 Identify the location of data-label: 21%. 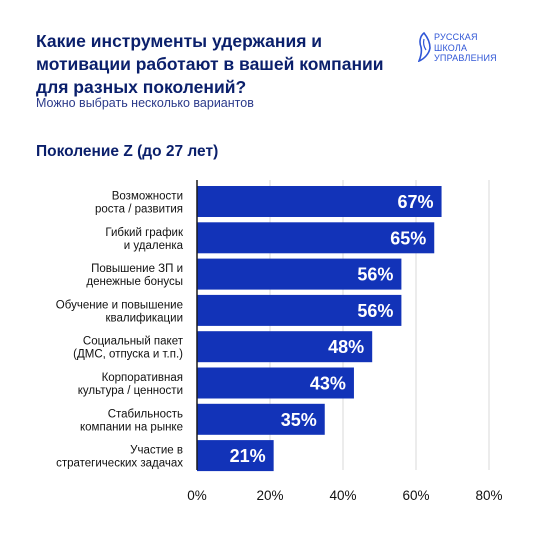
(248, 456).